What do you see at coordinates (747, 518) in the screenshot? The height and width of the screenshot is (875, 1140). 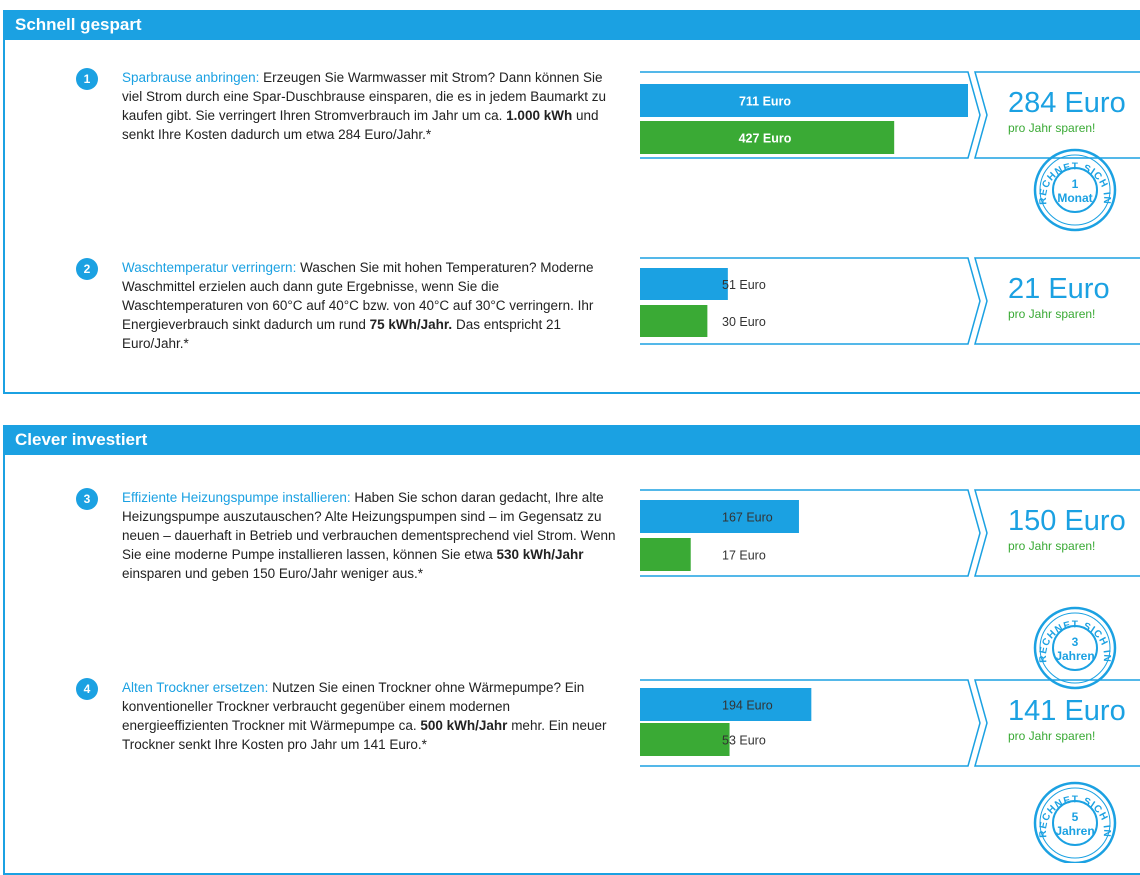 I see `bar-label: 167 Euro` at bounding box center [747, 518].